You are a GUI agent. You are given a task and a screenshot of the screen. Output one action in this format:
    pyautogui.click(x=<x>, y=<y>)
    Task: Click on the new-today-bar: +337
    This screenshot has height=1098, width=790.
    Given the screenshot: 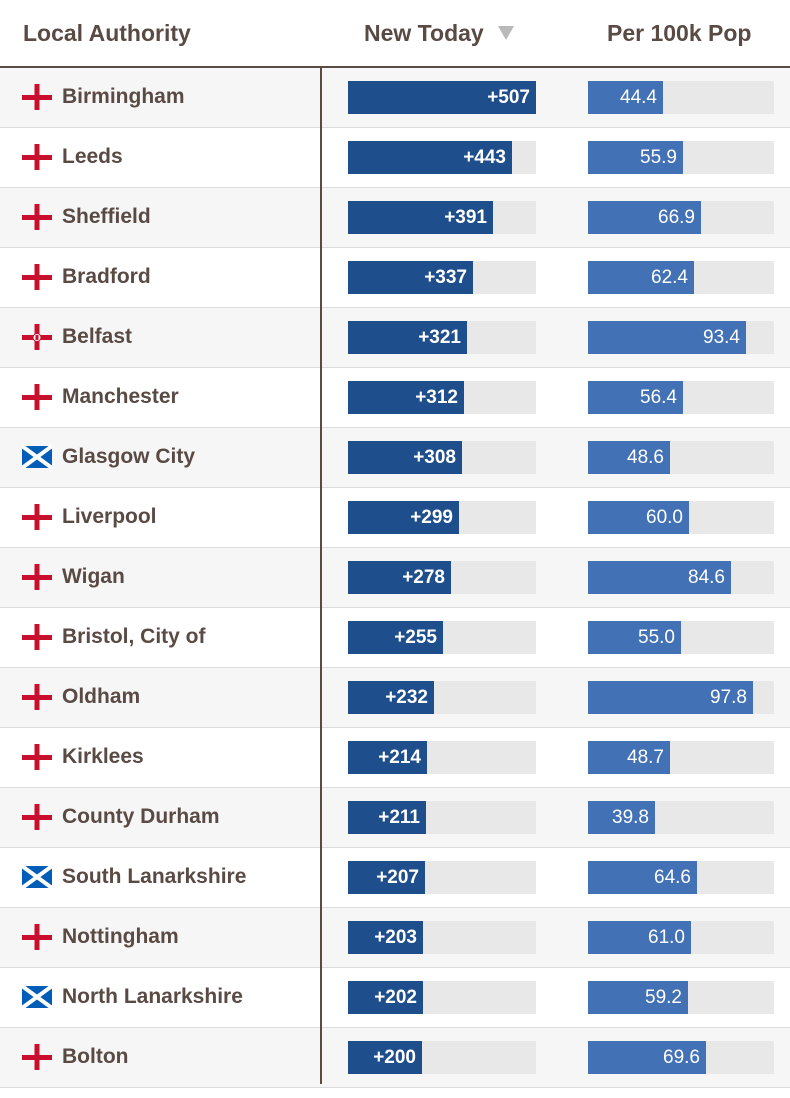 What is the action you would take?
    pyautogui.click(x=410, y=277)
    